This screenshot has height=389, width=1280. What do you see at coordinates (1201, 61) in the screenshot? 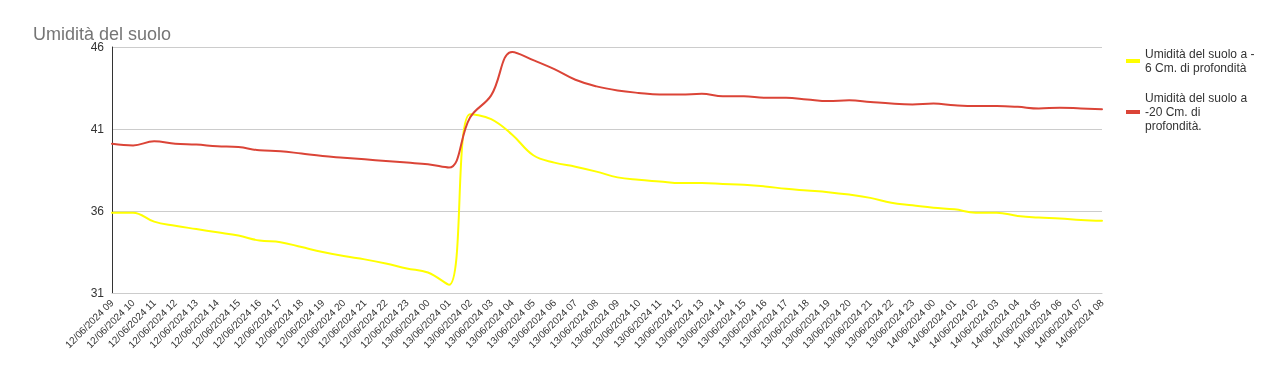
I see `legend-label: Umidità del suolo a - 6 Cm. di profondità` at bounding box center [1201, 61].